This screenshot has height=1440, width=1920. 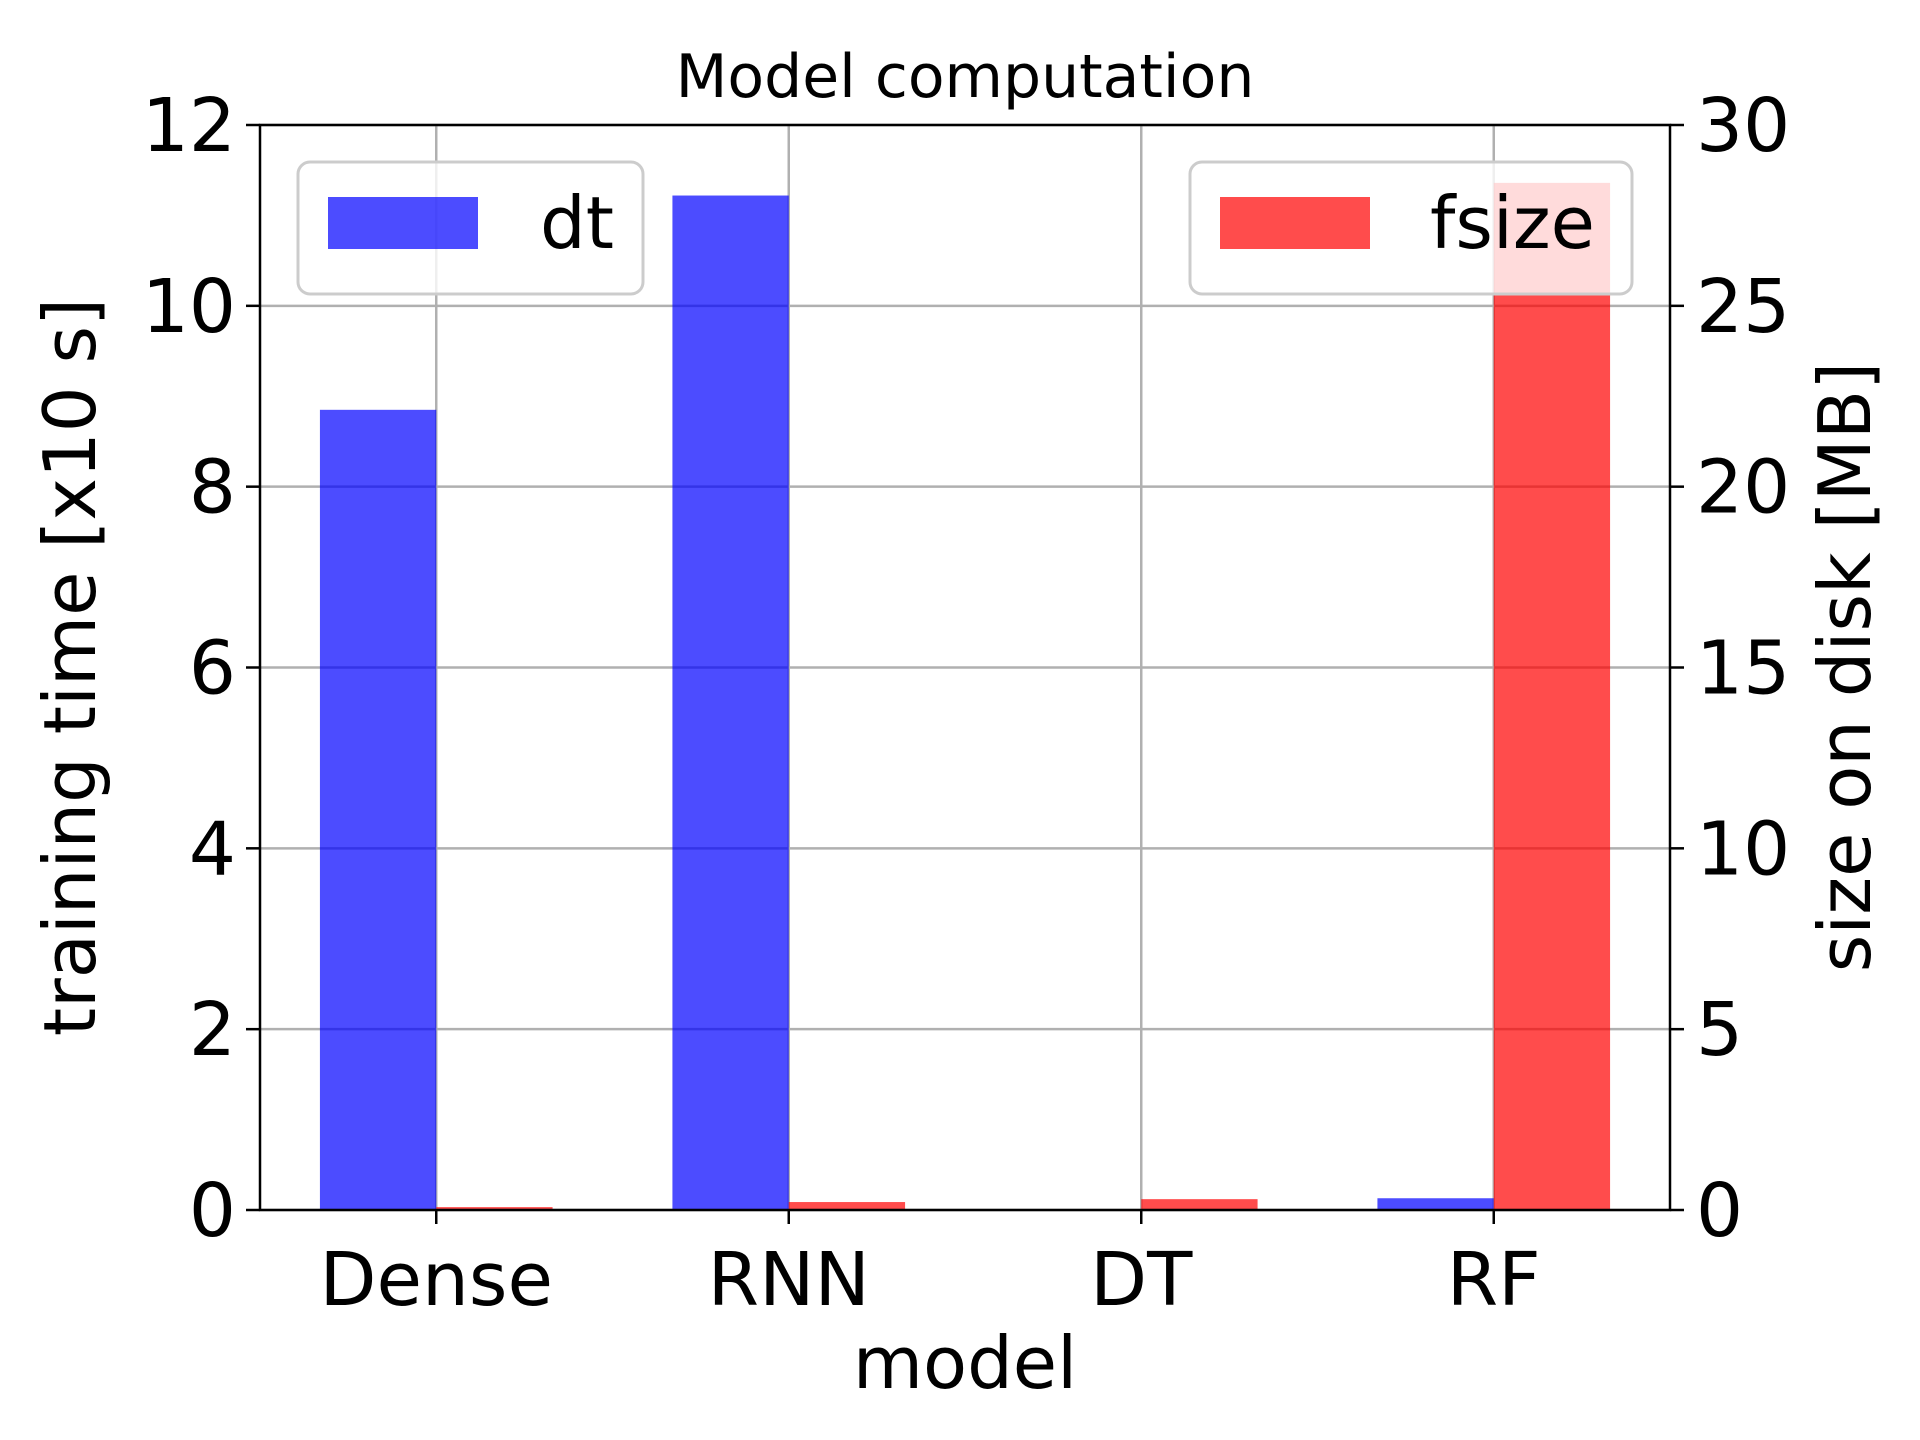 I want to click on bar-fsize-dense, so click(x=494, y=1208).